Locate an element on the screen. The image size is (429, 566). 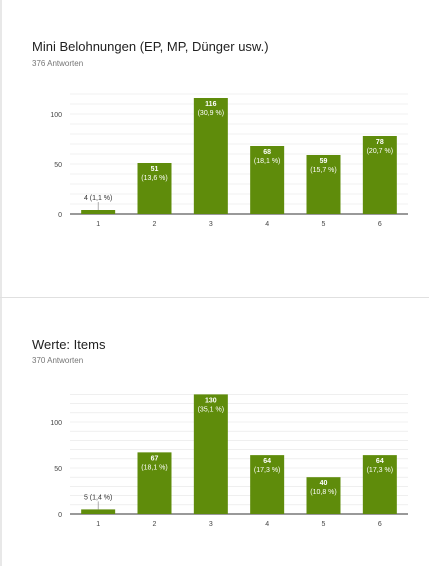
left-edge-line is located at coordinates (1, 283).